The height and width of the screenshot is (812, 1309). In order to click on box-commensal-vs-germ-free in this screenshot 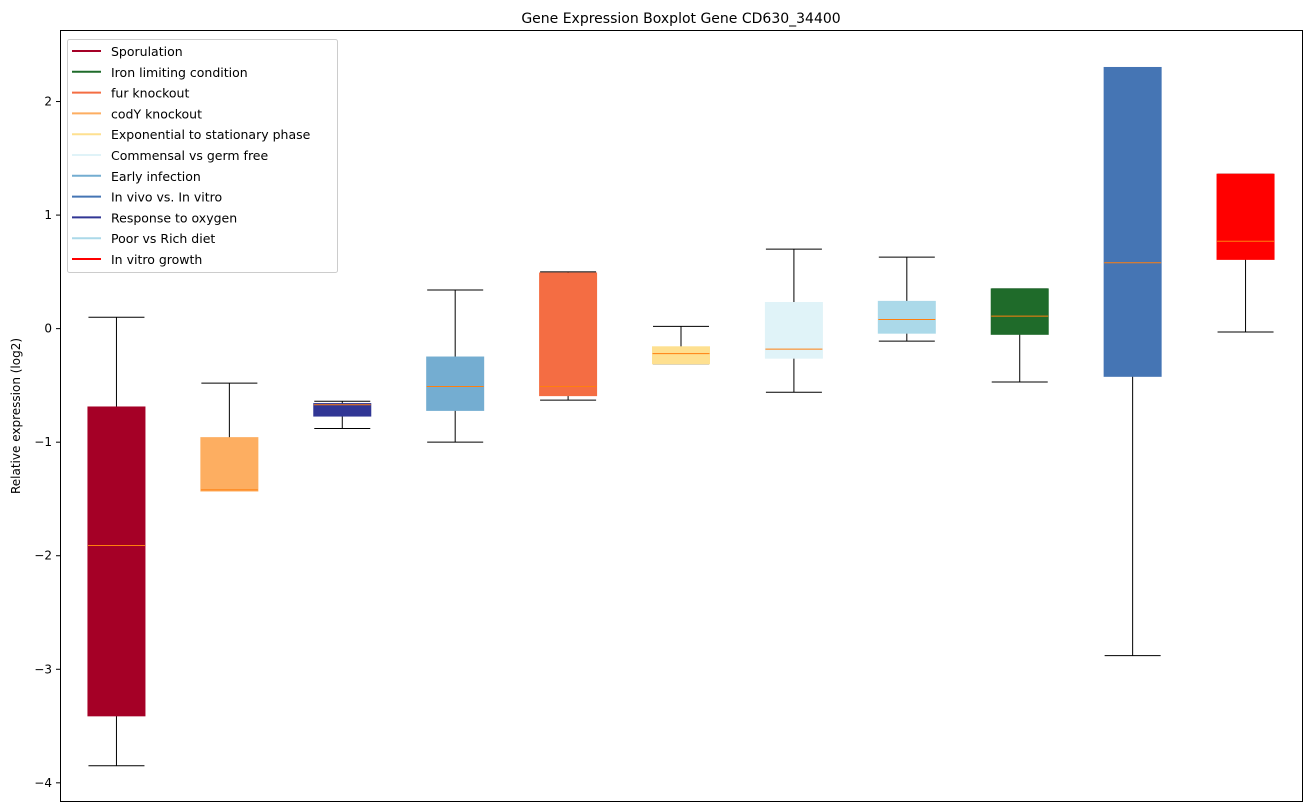, I will do `click(793, 320)`.